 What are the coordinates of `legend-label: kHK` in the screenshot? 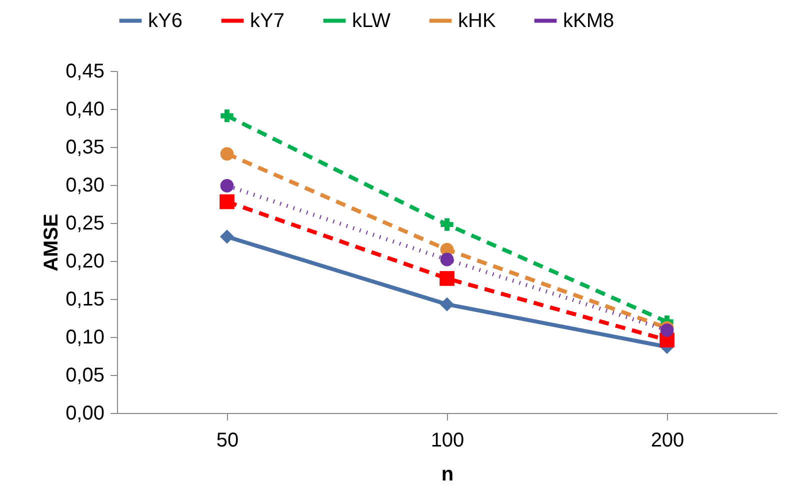 It's located at (477, 21).